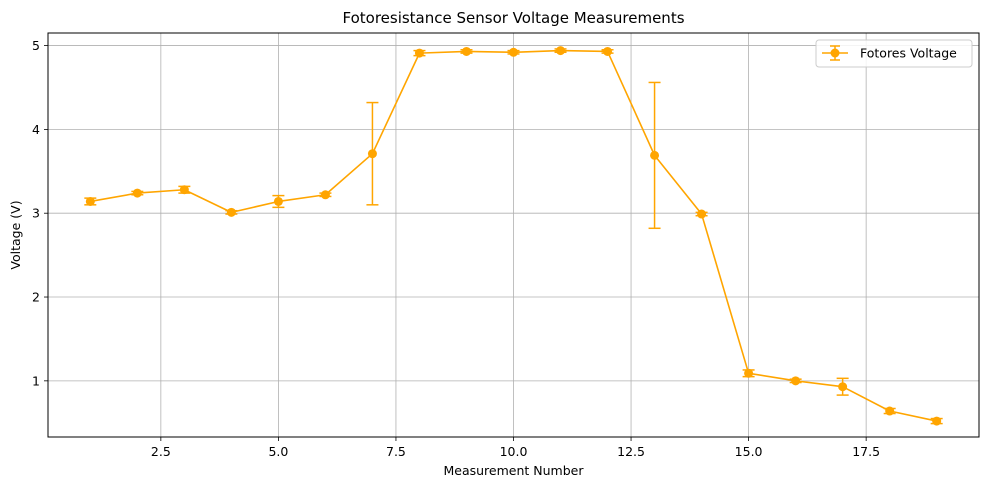 Image resolution: width=989 pixels, height=490 pixels. Describe the element at coordinates (161, 451) in the screenshot. I see `x-tick-label: 2.5` at that location.